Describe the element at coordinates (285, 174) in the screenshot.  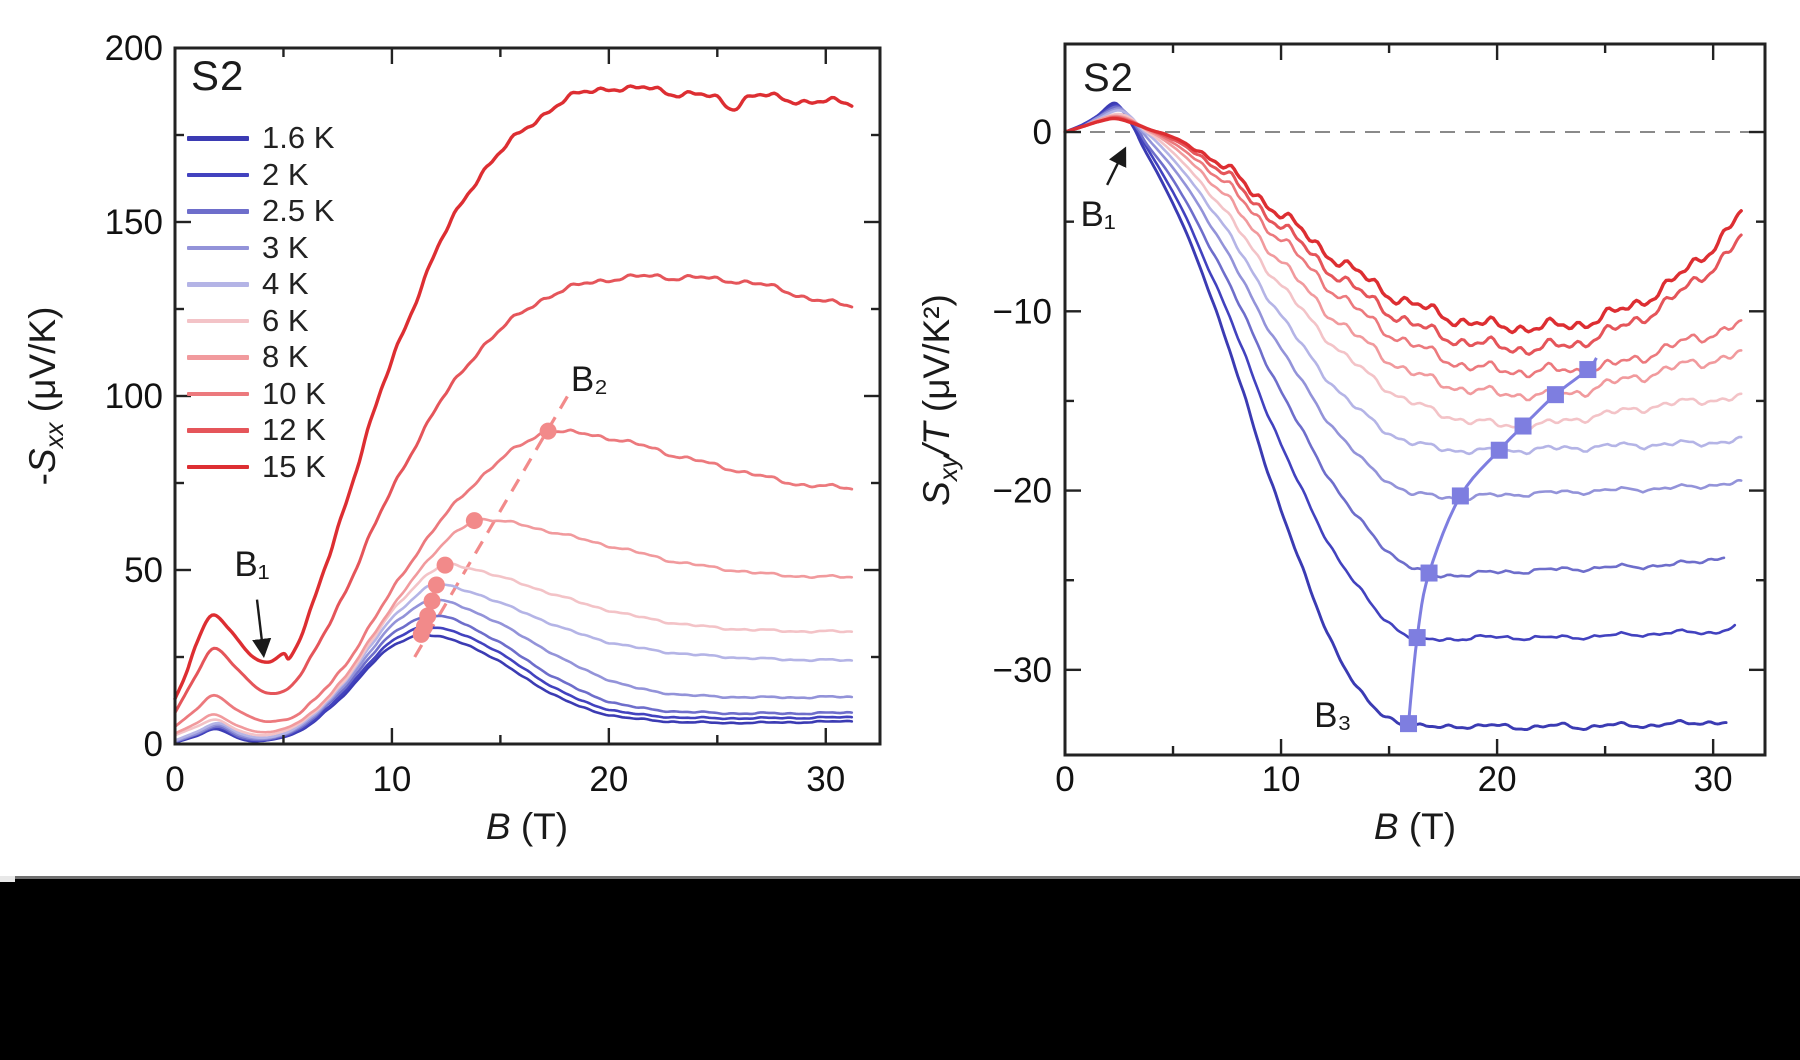
I see `legend-label: 2 K` at that location.